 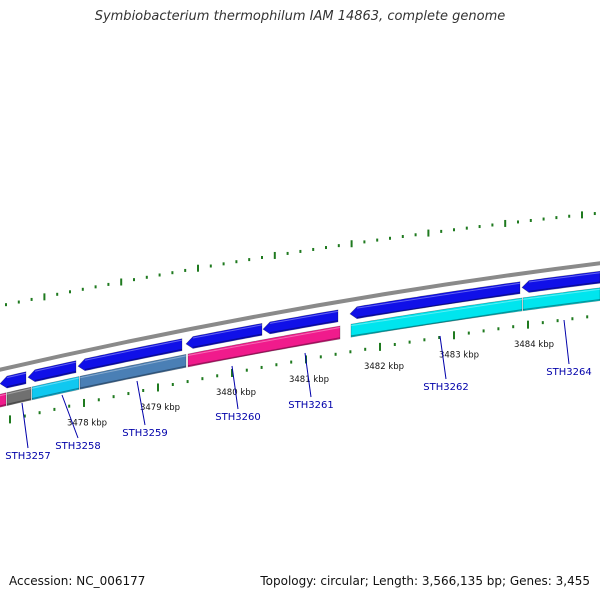 What do you see at coordinates (568, 372) in the screenshot?
I see `gene-label: STH3264` at bounding box center [568, 372].